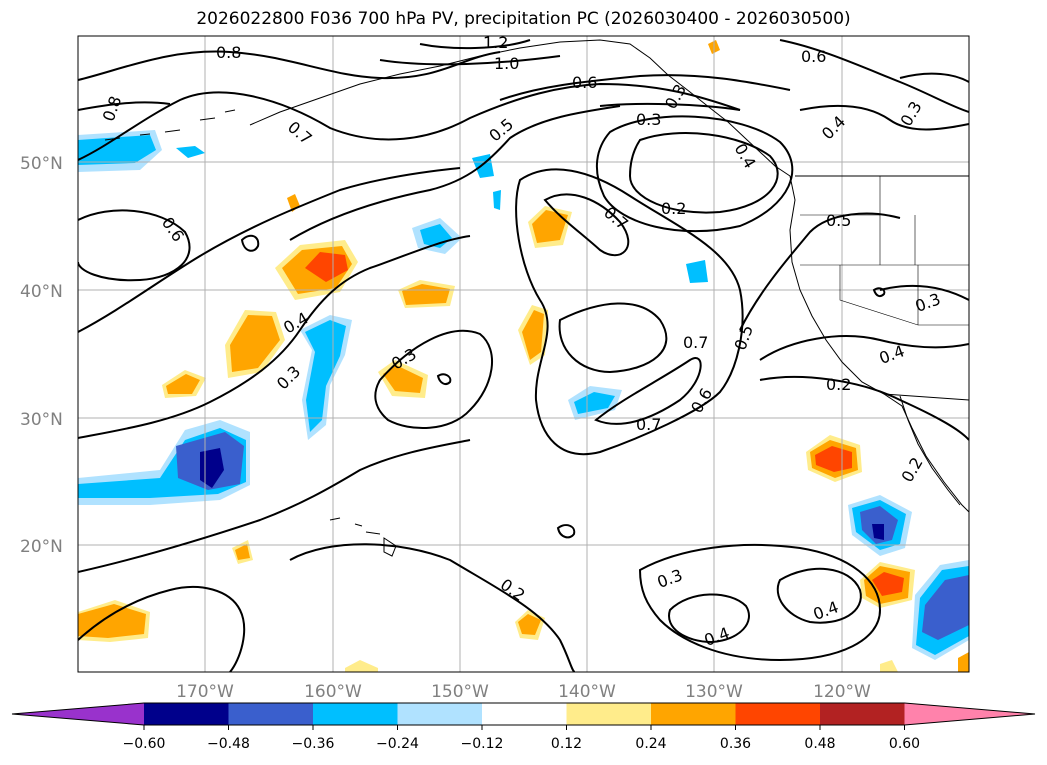 This screenshot has width=1047, height=765. Describe the element at coordinates (363, 537) in the screenshot. I see `hawaii-islands` at that location.